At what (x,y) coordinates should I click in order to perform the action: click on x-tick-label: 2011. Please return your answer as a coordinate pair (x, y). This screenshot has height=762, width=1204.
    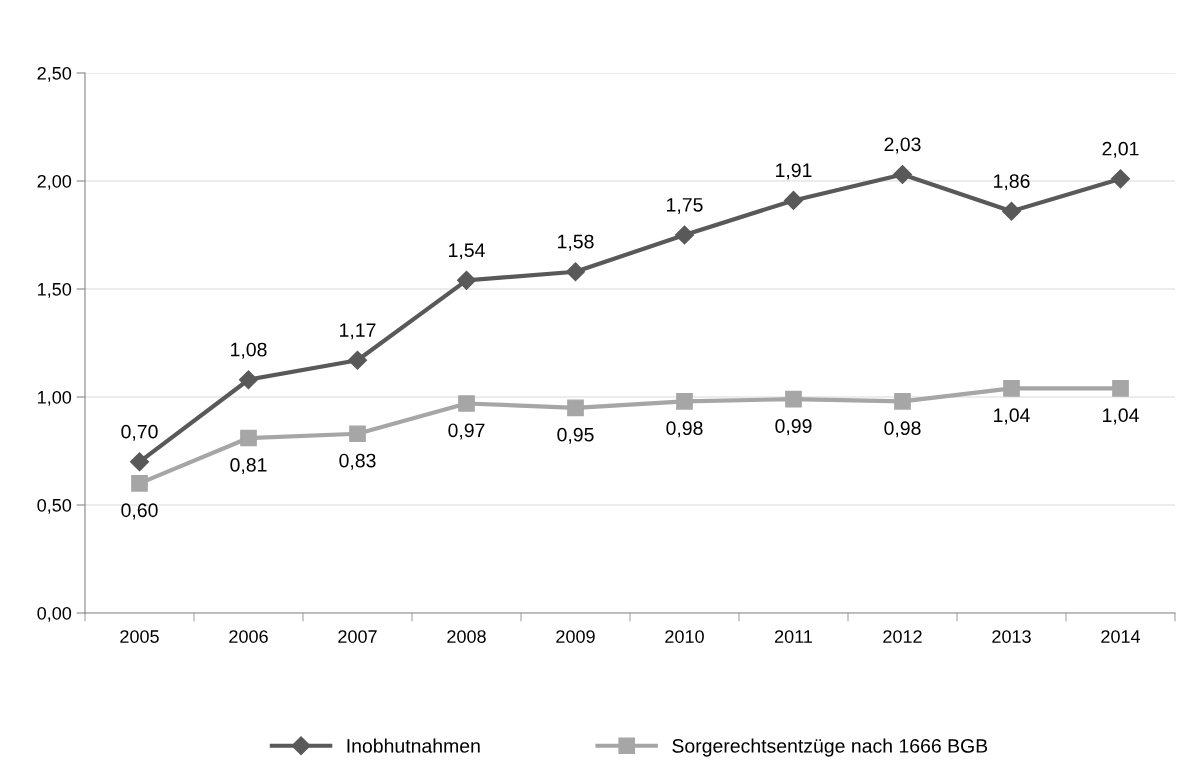
    Looking at the image, I should click on (793, 636).